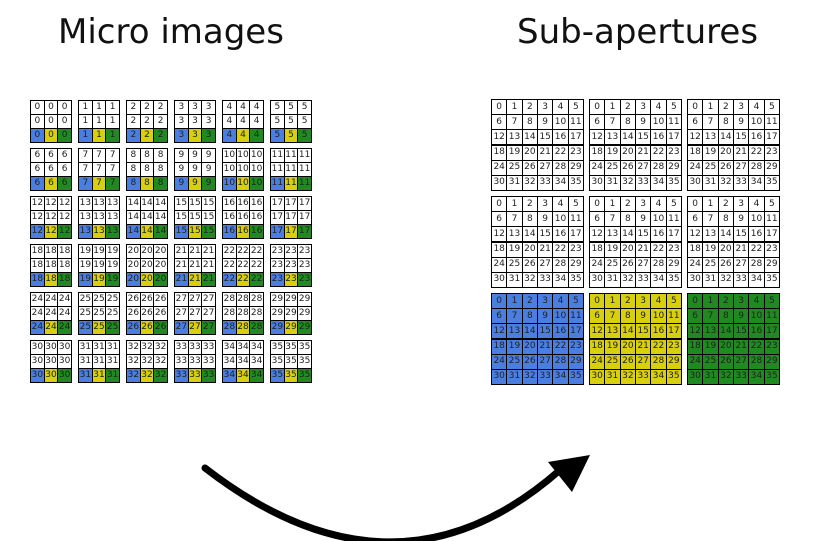 The width and height of the screenshot is (823, 541). Describe the element at coordinates (545, 182) in the screenshot. I see `sub-aperture-cell: 33` at that location.